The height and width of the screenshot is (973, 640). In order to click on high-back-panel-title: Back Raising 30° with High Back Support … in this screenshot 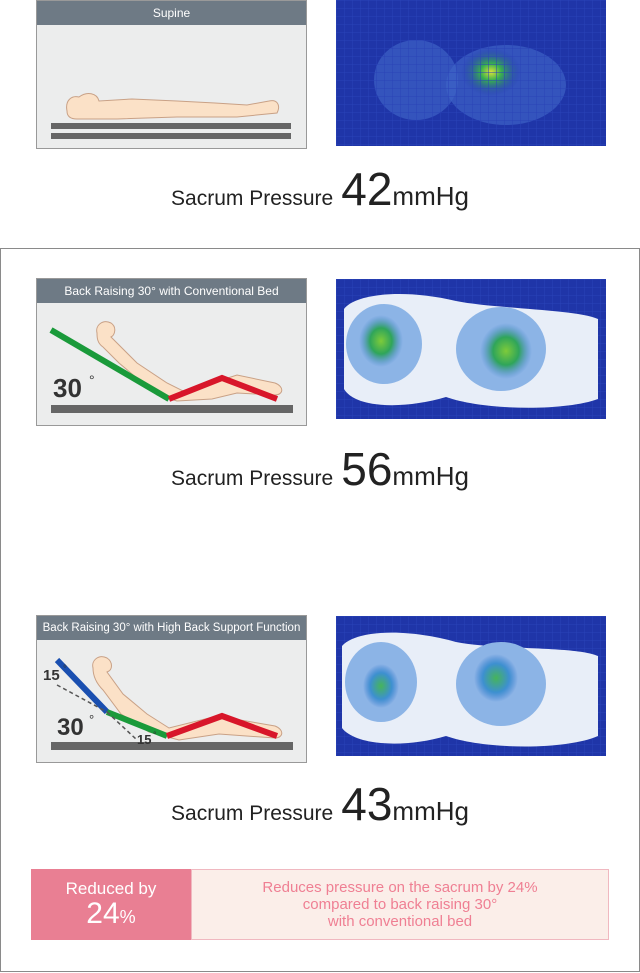, I will do `click(171, 628)`.